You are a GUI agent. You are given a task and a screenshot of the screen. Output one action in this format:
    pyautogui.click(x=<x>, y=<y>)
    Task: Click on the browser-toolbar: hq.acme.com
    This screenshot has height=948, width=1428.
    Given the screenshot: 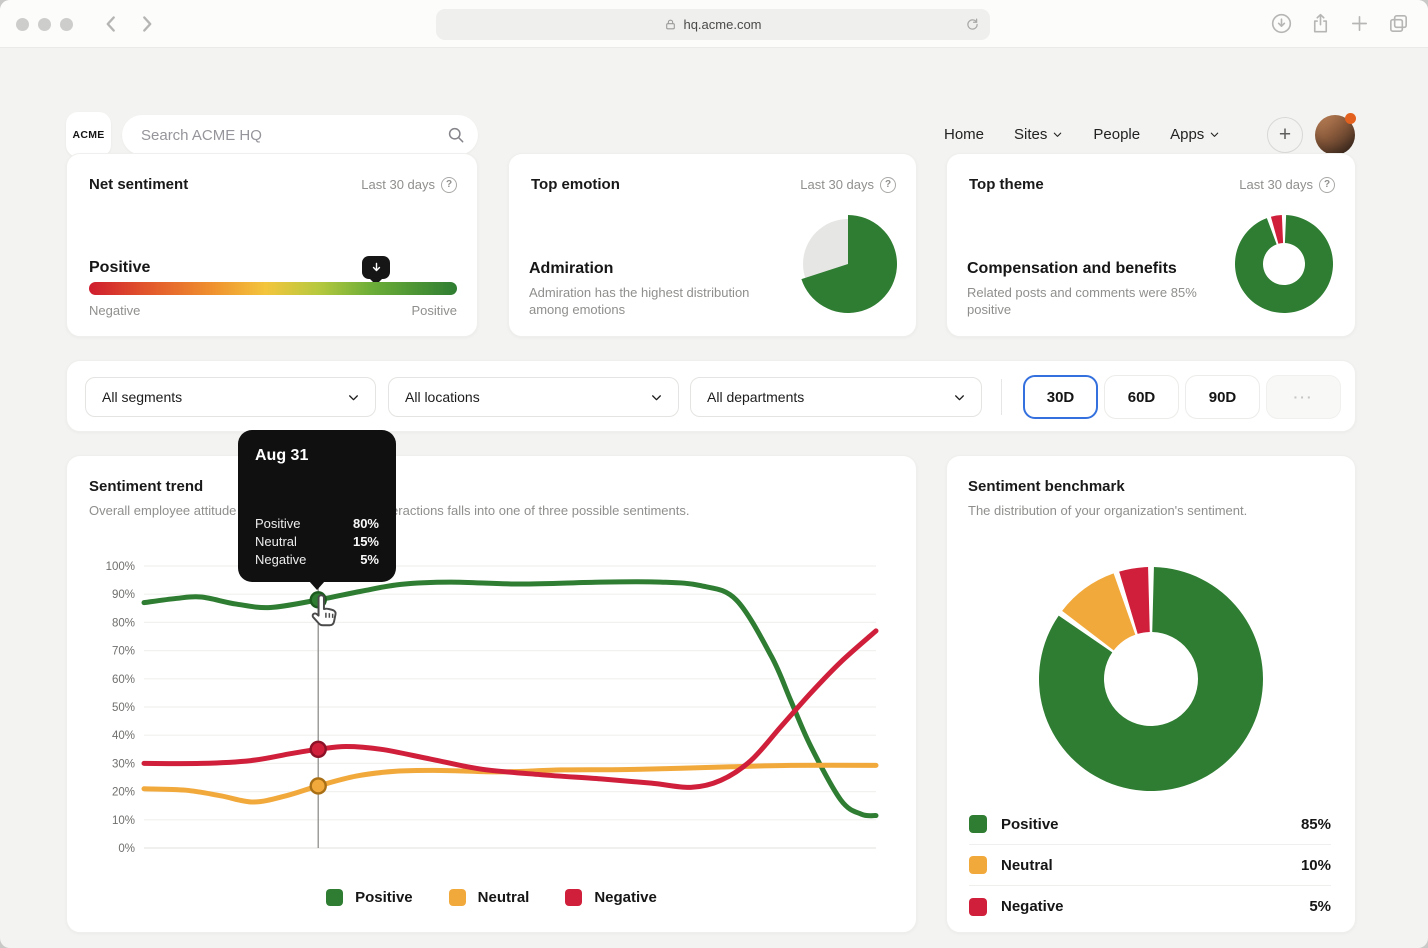 What is the action you would take?
    pyautogui.click(x=714, y=24)
    